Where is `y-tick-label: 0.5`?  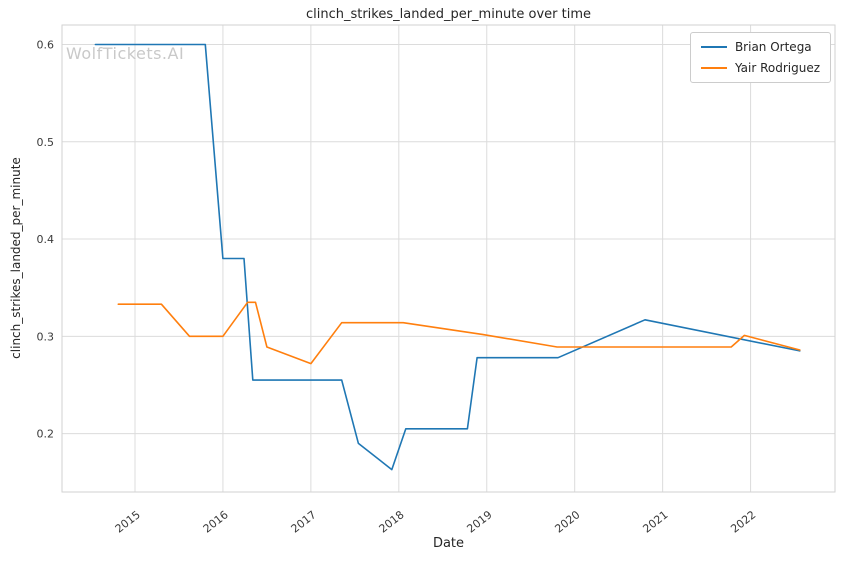
y-tick-label: 0.5 is located at coordinates (46, 142).